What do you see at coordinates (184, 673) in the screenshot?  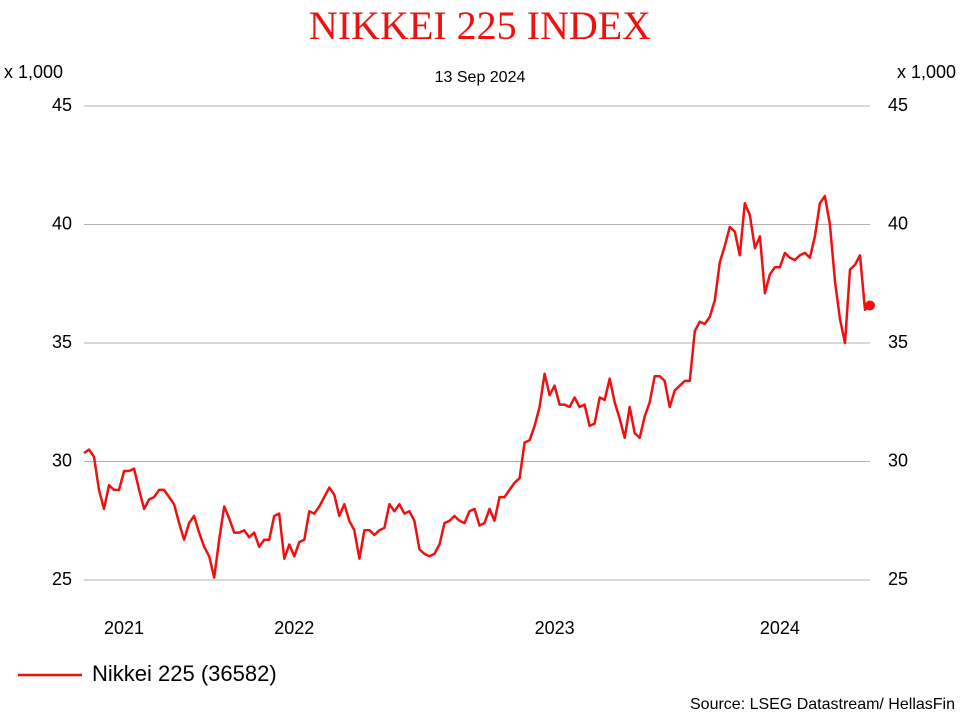 I see `legend-label: Nikkei 225 (36582)` at bounding box center [184, 673].